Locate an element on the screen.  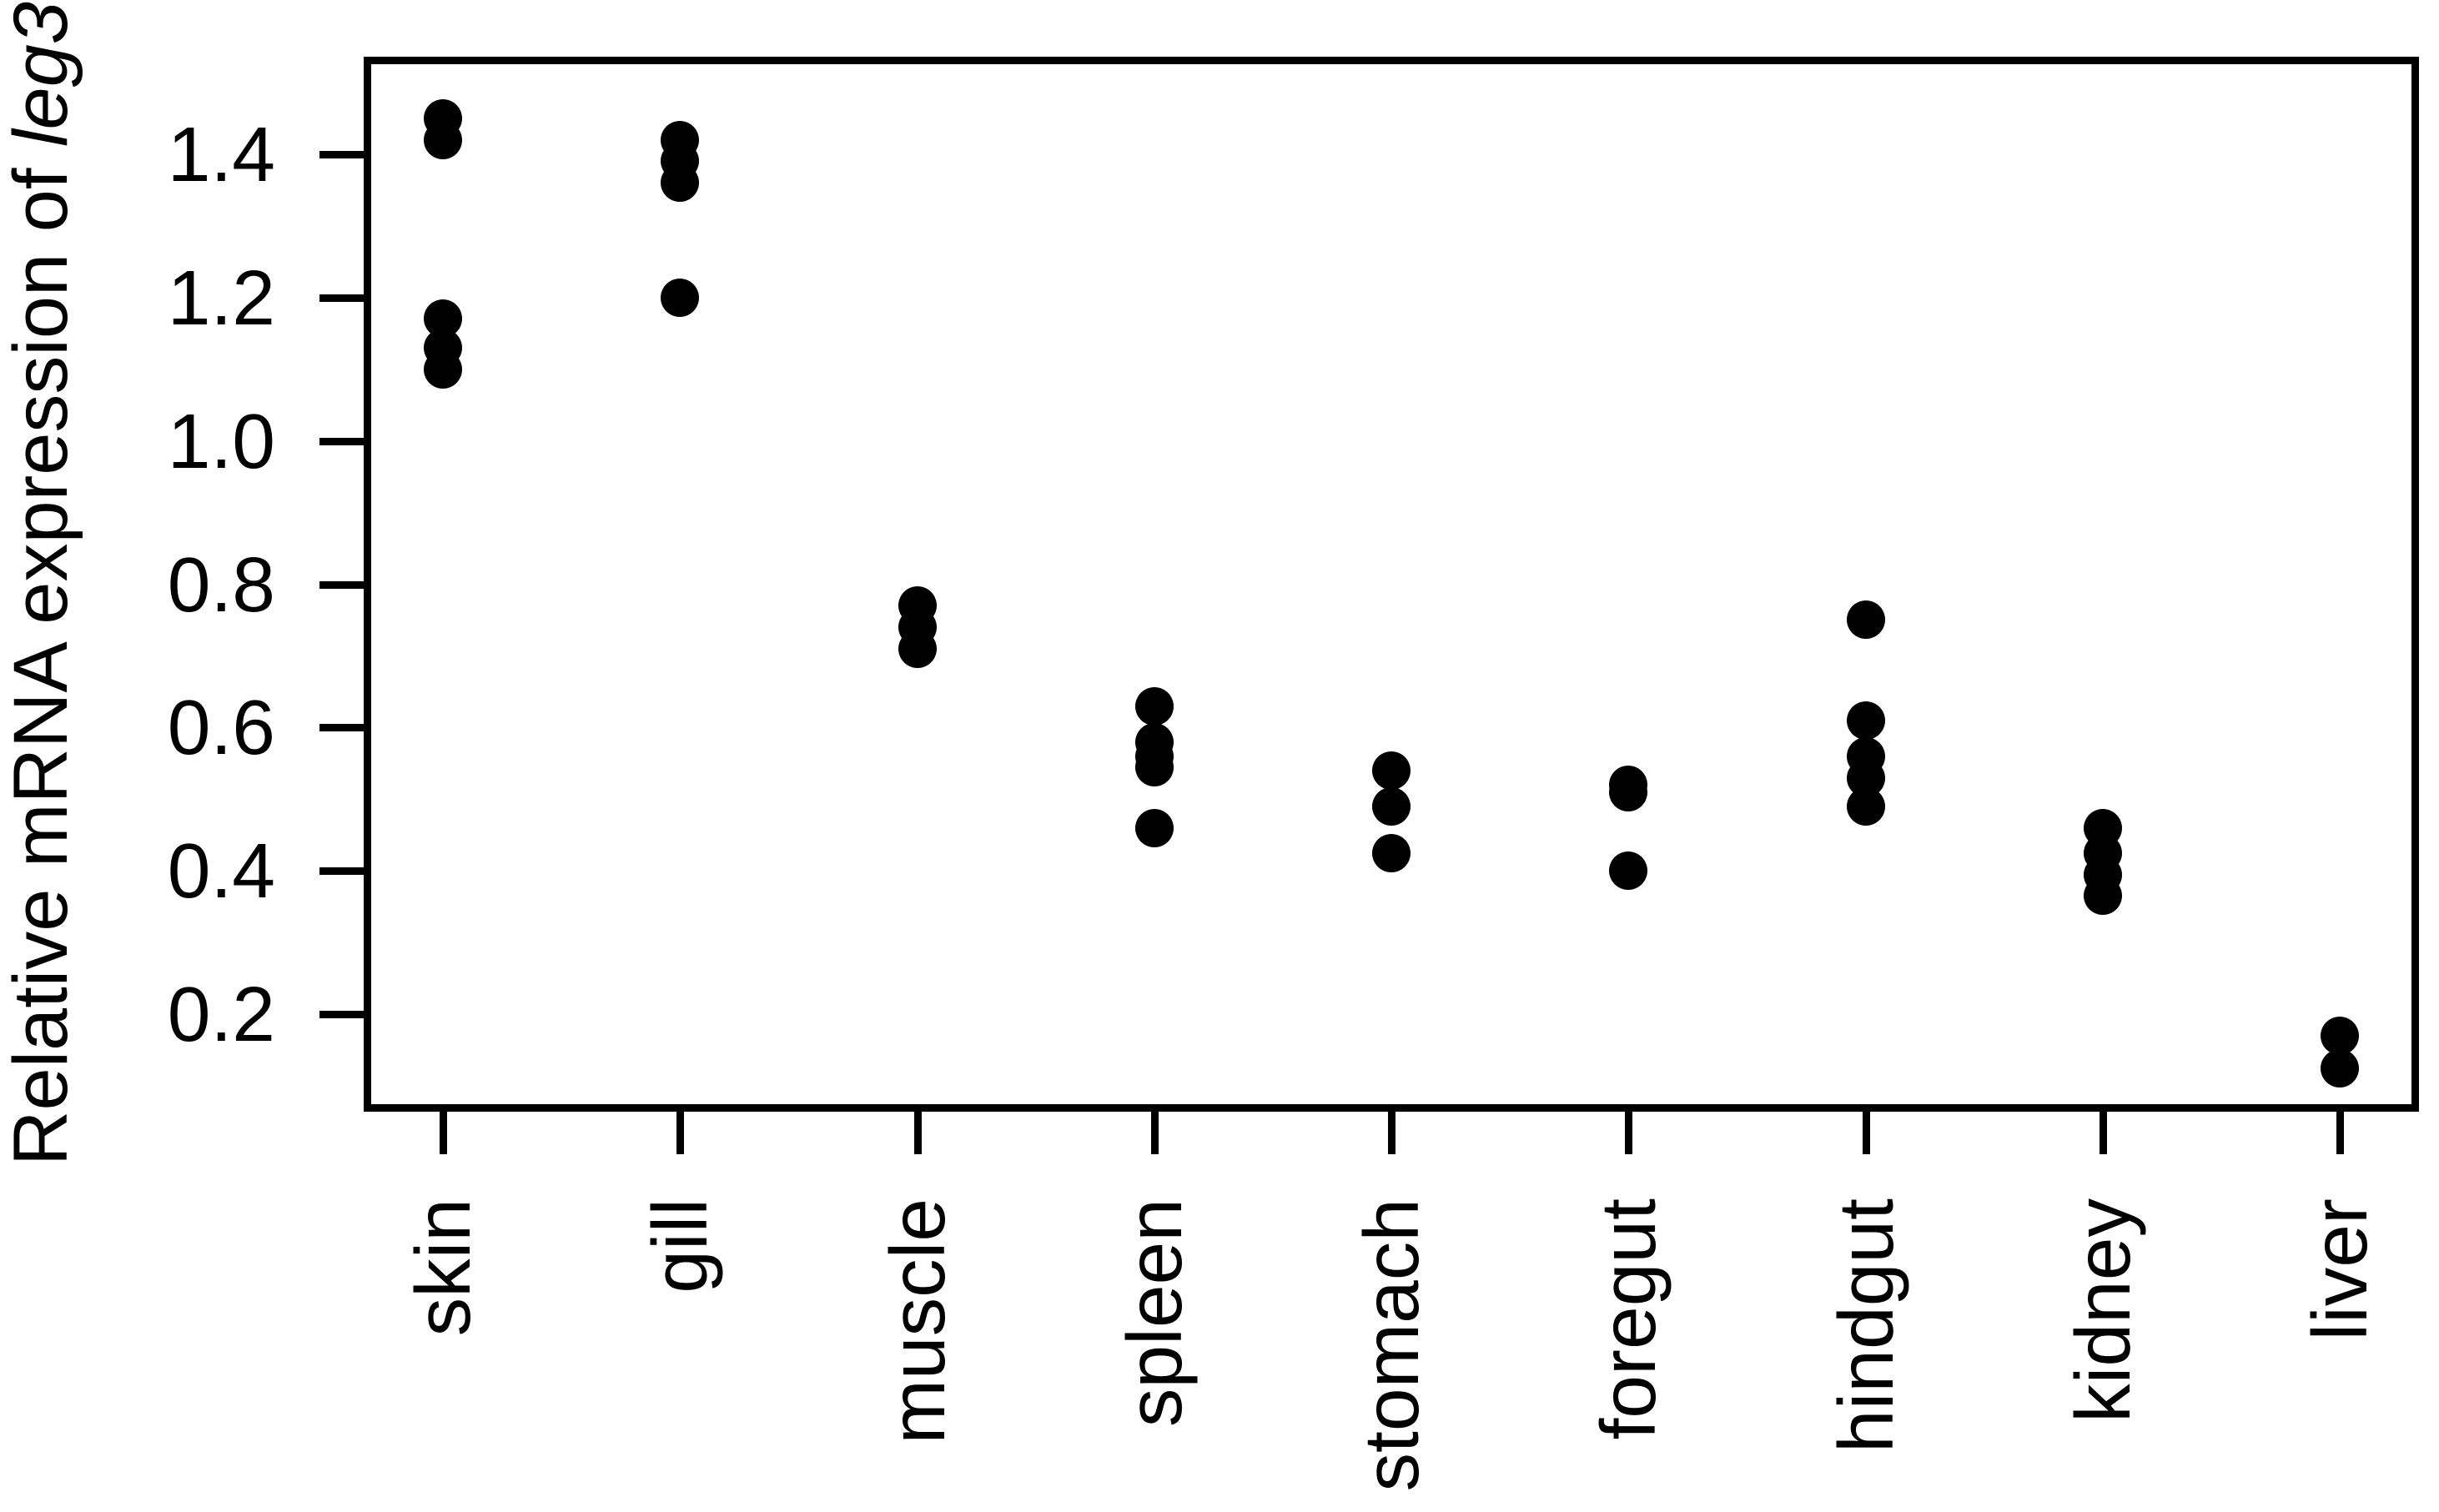
y-tick-label: 0.8 is located at coordinates (221, 584).